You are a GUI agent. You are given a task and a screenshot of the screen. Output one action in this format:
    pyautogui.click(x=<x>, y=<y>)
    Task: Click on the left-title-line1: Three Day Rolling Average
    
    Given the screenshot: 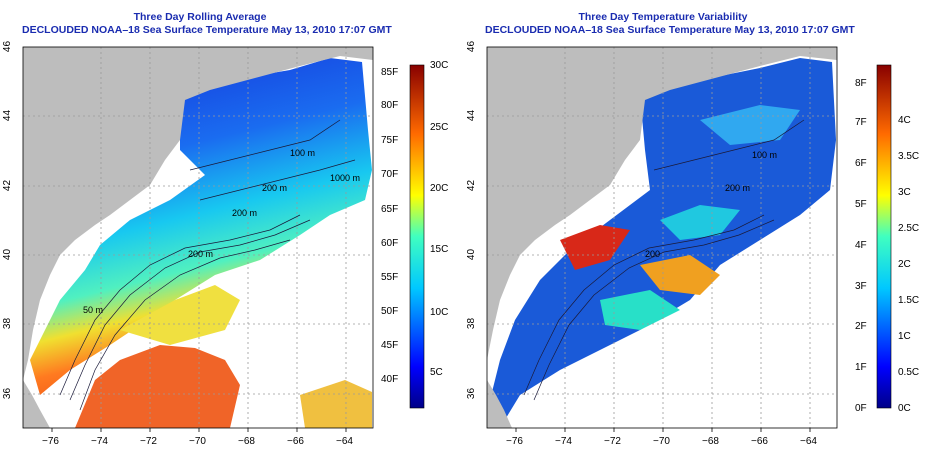 What is the action you would take?
    pyautogui.click(x=200, y=17)
    